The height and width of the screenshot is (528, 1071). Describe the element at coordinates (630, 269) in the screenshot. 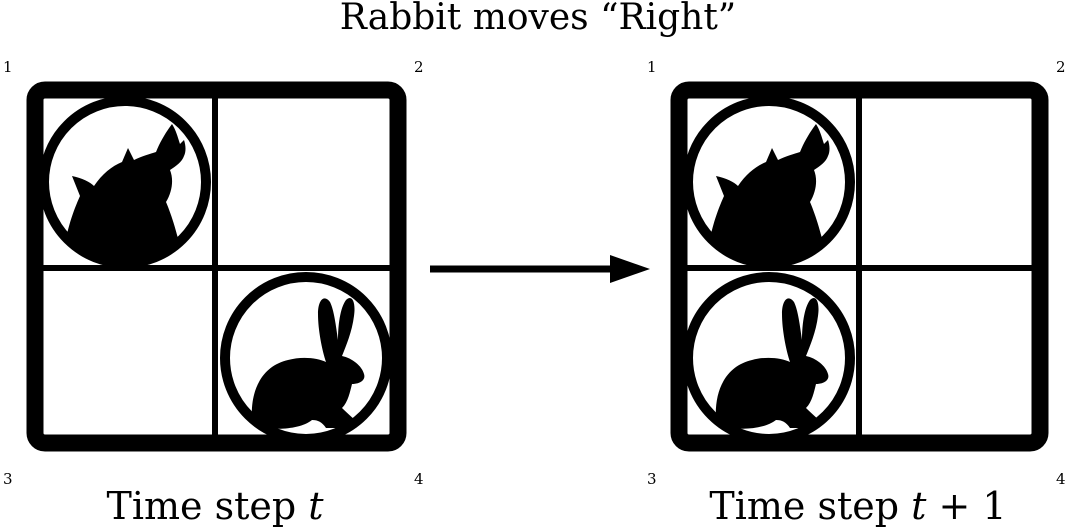

I see `arrow-head-icon` at that location.